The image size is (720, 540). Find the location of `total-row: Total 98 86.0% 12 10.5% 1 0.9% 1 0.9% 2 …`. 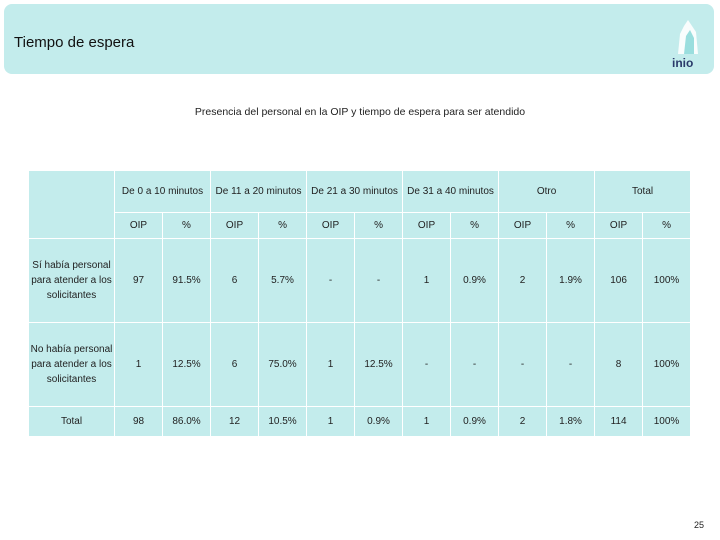

total-row: Total 98 86.0% 12 10.5% 1 0.9% 1 0.9% 2 … is located at coordinates (360, 421).